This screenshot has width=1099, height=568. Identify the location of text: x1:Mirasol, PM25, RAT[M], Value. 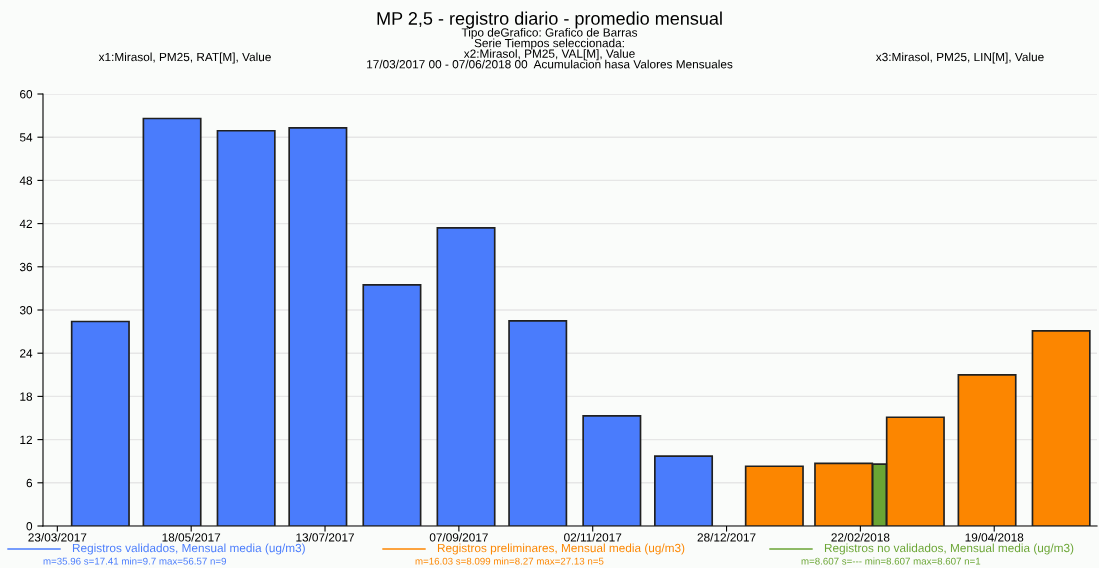
(184, 58).